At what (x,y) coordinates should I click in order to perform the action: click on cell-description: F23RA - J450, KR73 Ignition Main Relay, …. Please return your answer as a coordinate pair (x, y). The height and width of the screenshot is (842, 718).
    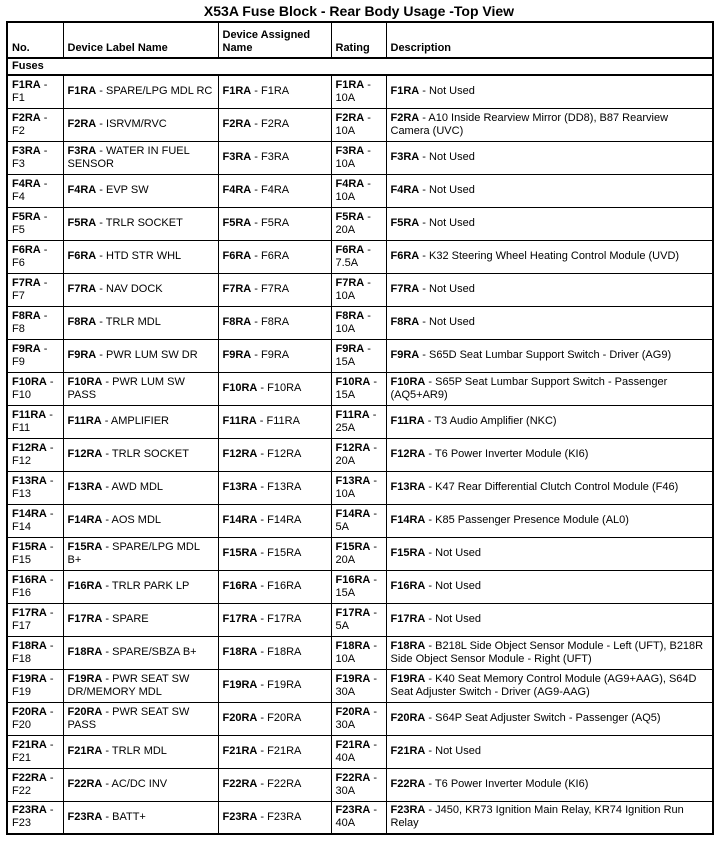
    Looking at the image, I should click on (549, 817).